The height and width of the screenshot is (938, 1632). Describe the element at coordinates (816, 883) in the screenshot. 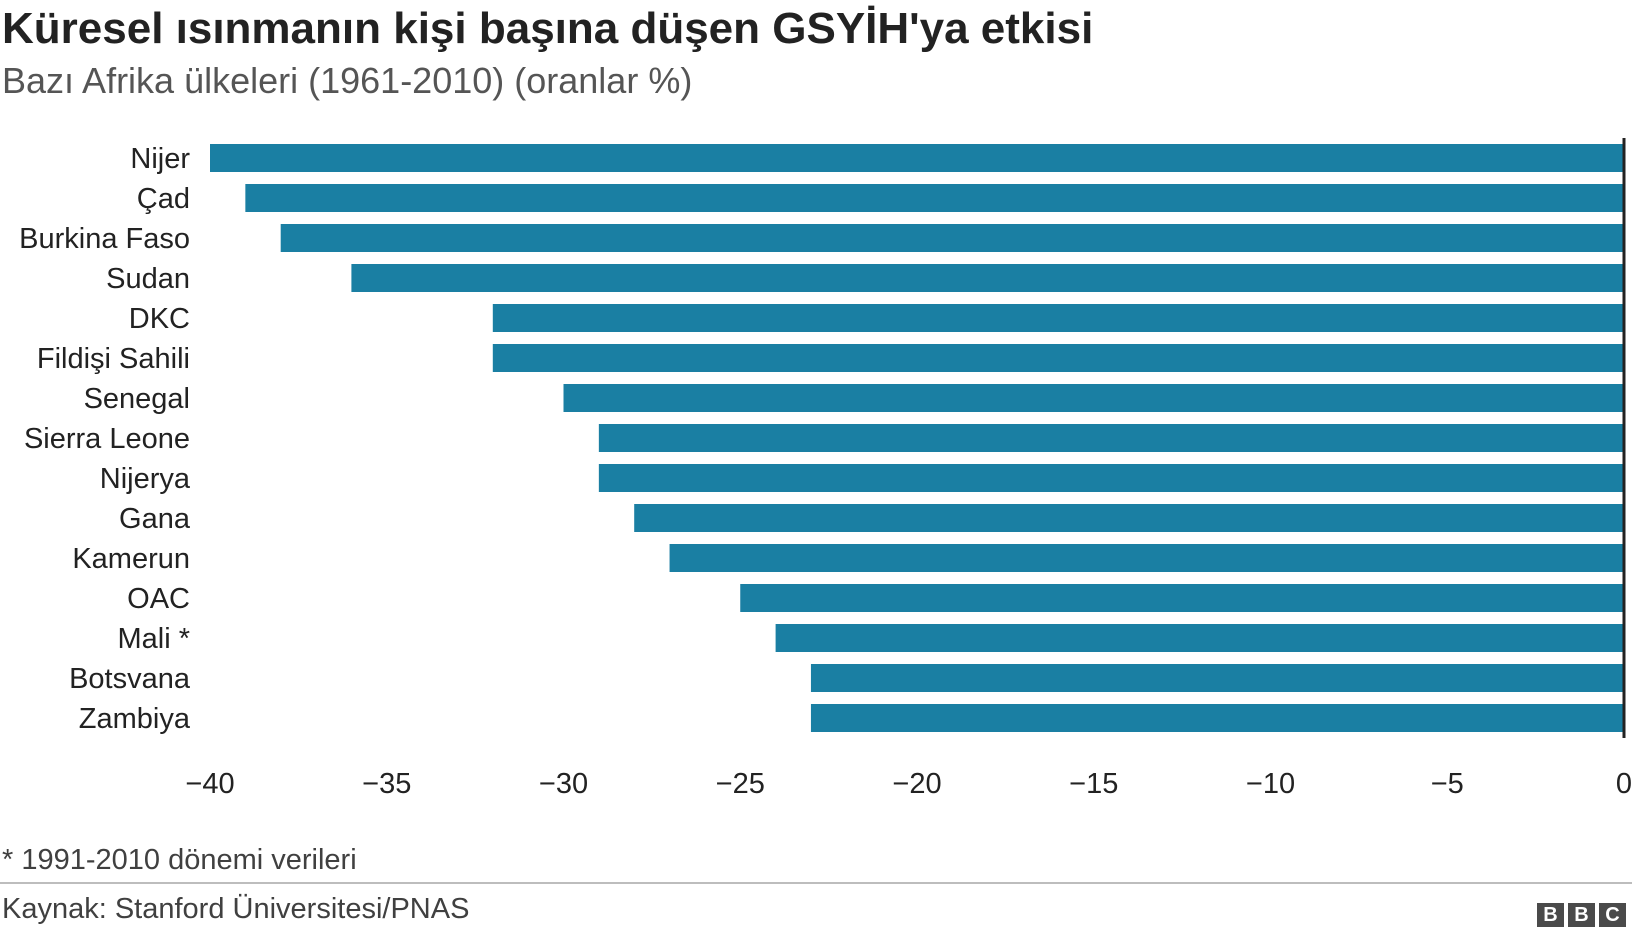

I see `footer-divider` at that location.